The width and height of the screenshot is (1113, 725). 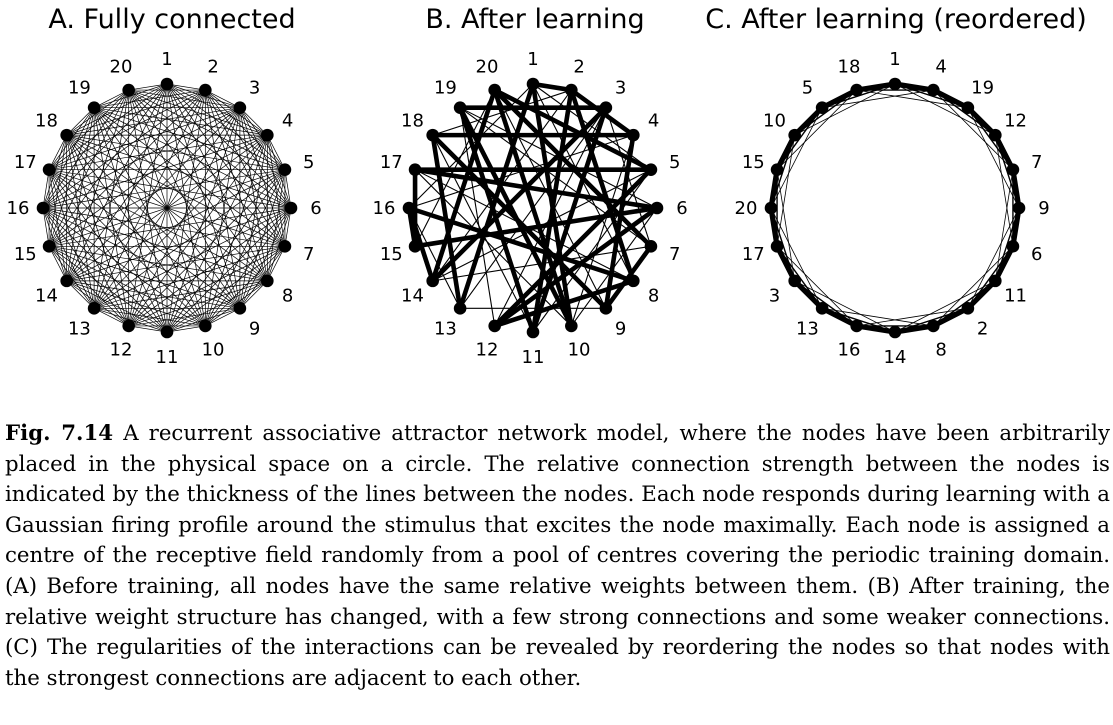 What do you see at coordinates (896, 19) in the screenshot?
I see `panel-title-c: C. After learning (reordered)` at bounding box center [896, 19].